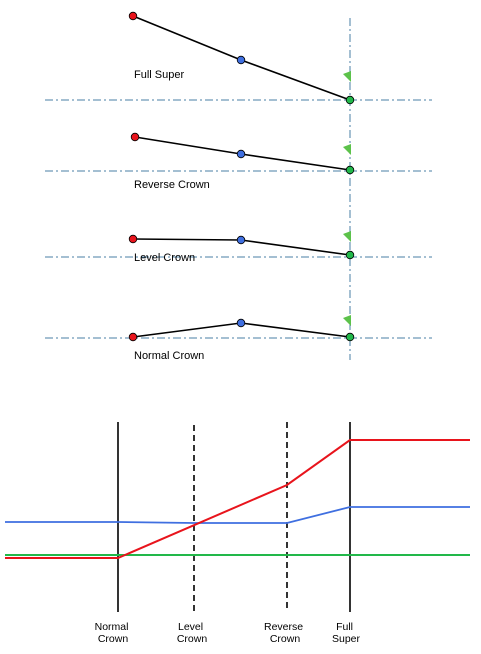  Describe the element at coordinates (169, 356) in the screenshot. I see `cross-section-label: Normal Crown` at that location.